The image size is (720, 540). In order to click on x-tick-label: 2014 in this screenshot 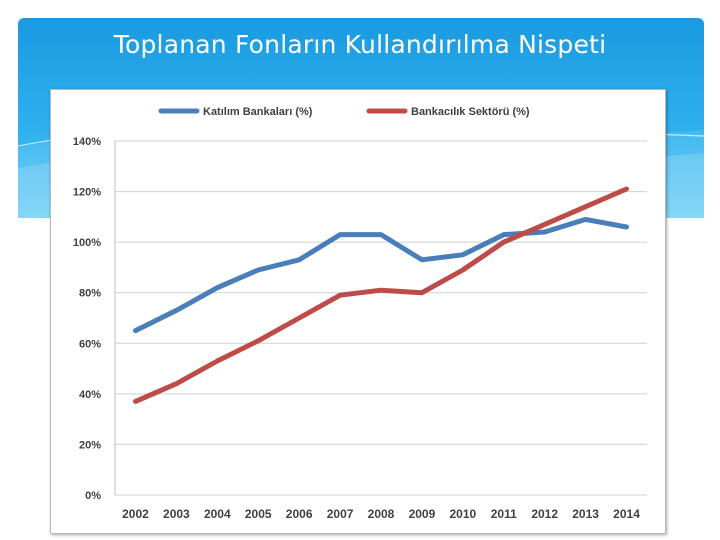, I will do `click(626, 514)`.